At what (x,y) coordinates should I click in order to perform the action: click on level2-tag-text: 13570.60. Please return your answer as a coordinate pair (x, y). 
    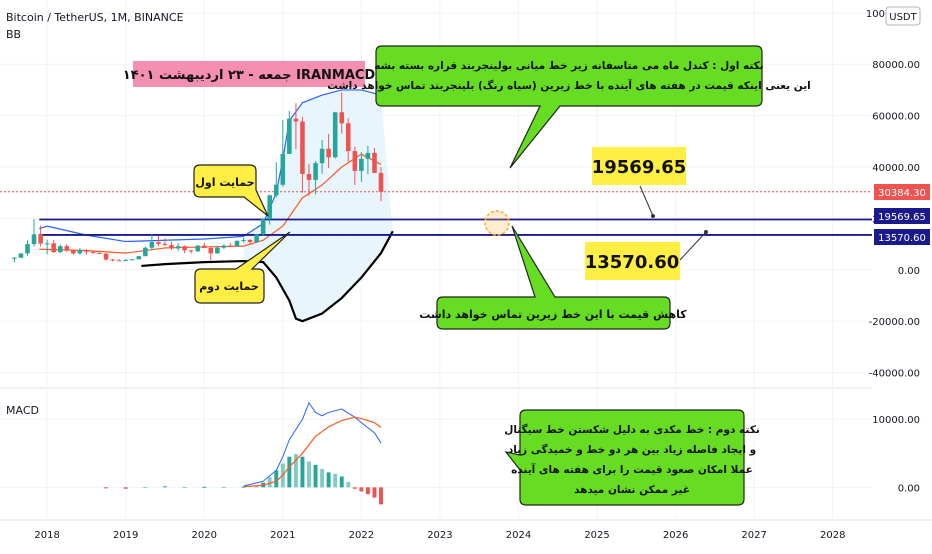
    Looking at the image, I should click on (902, 238).